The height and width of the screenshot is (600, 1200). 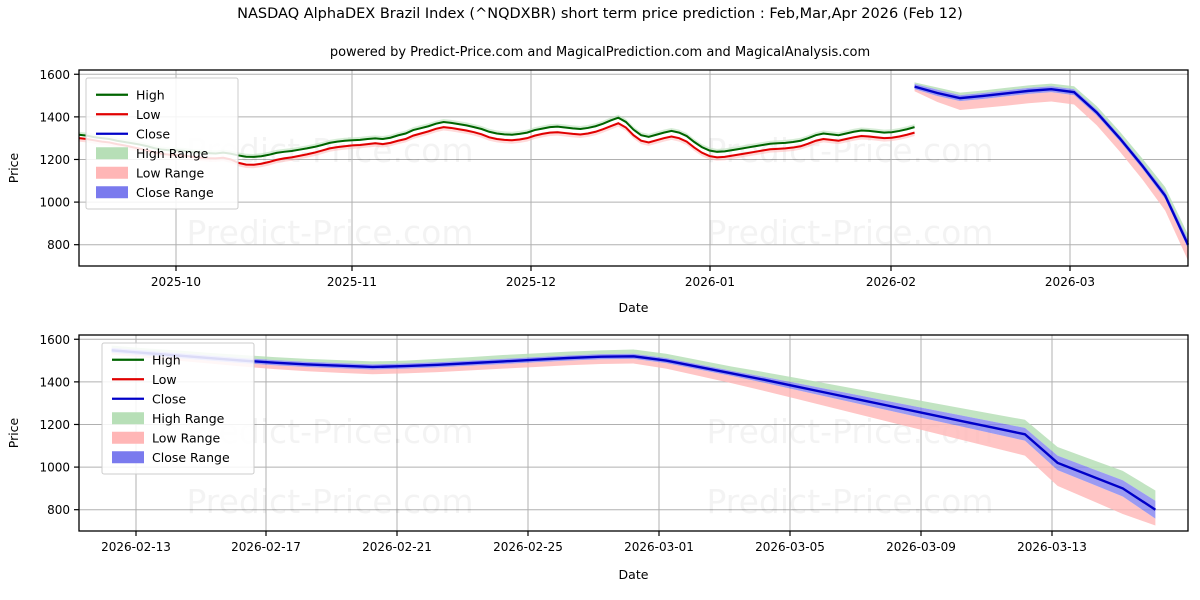 I want to click on historical-high-range-band, so click(x=497, y=136).